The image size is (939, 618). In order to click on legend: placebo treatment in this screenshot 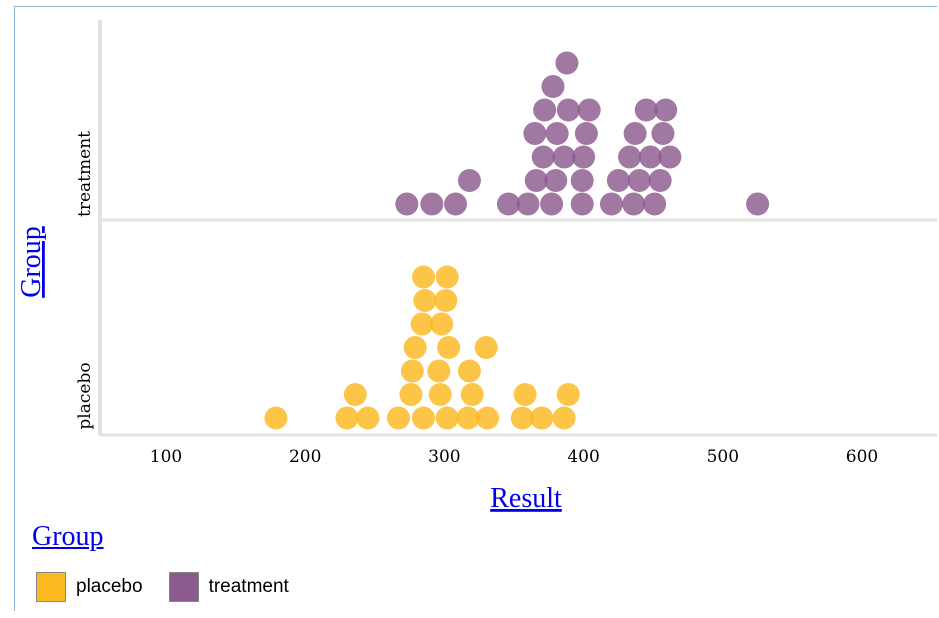, I will do `click(175, 587)`.